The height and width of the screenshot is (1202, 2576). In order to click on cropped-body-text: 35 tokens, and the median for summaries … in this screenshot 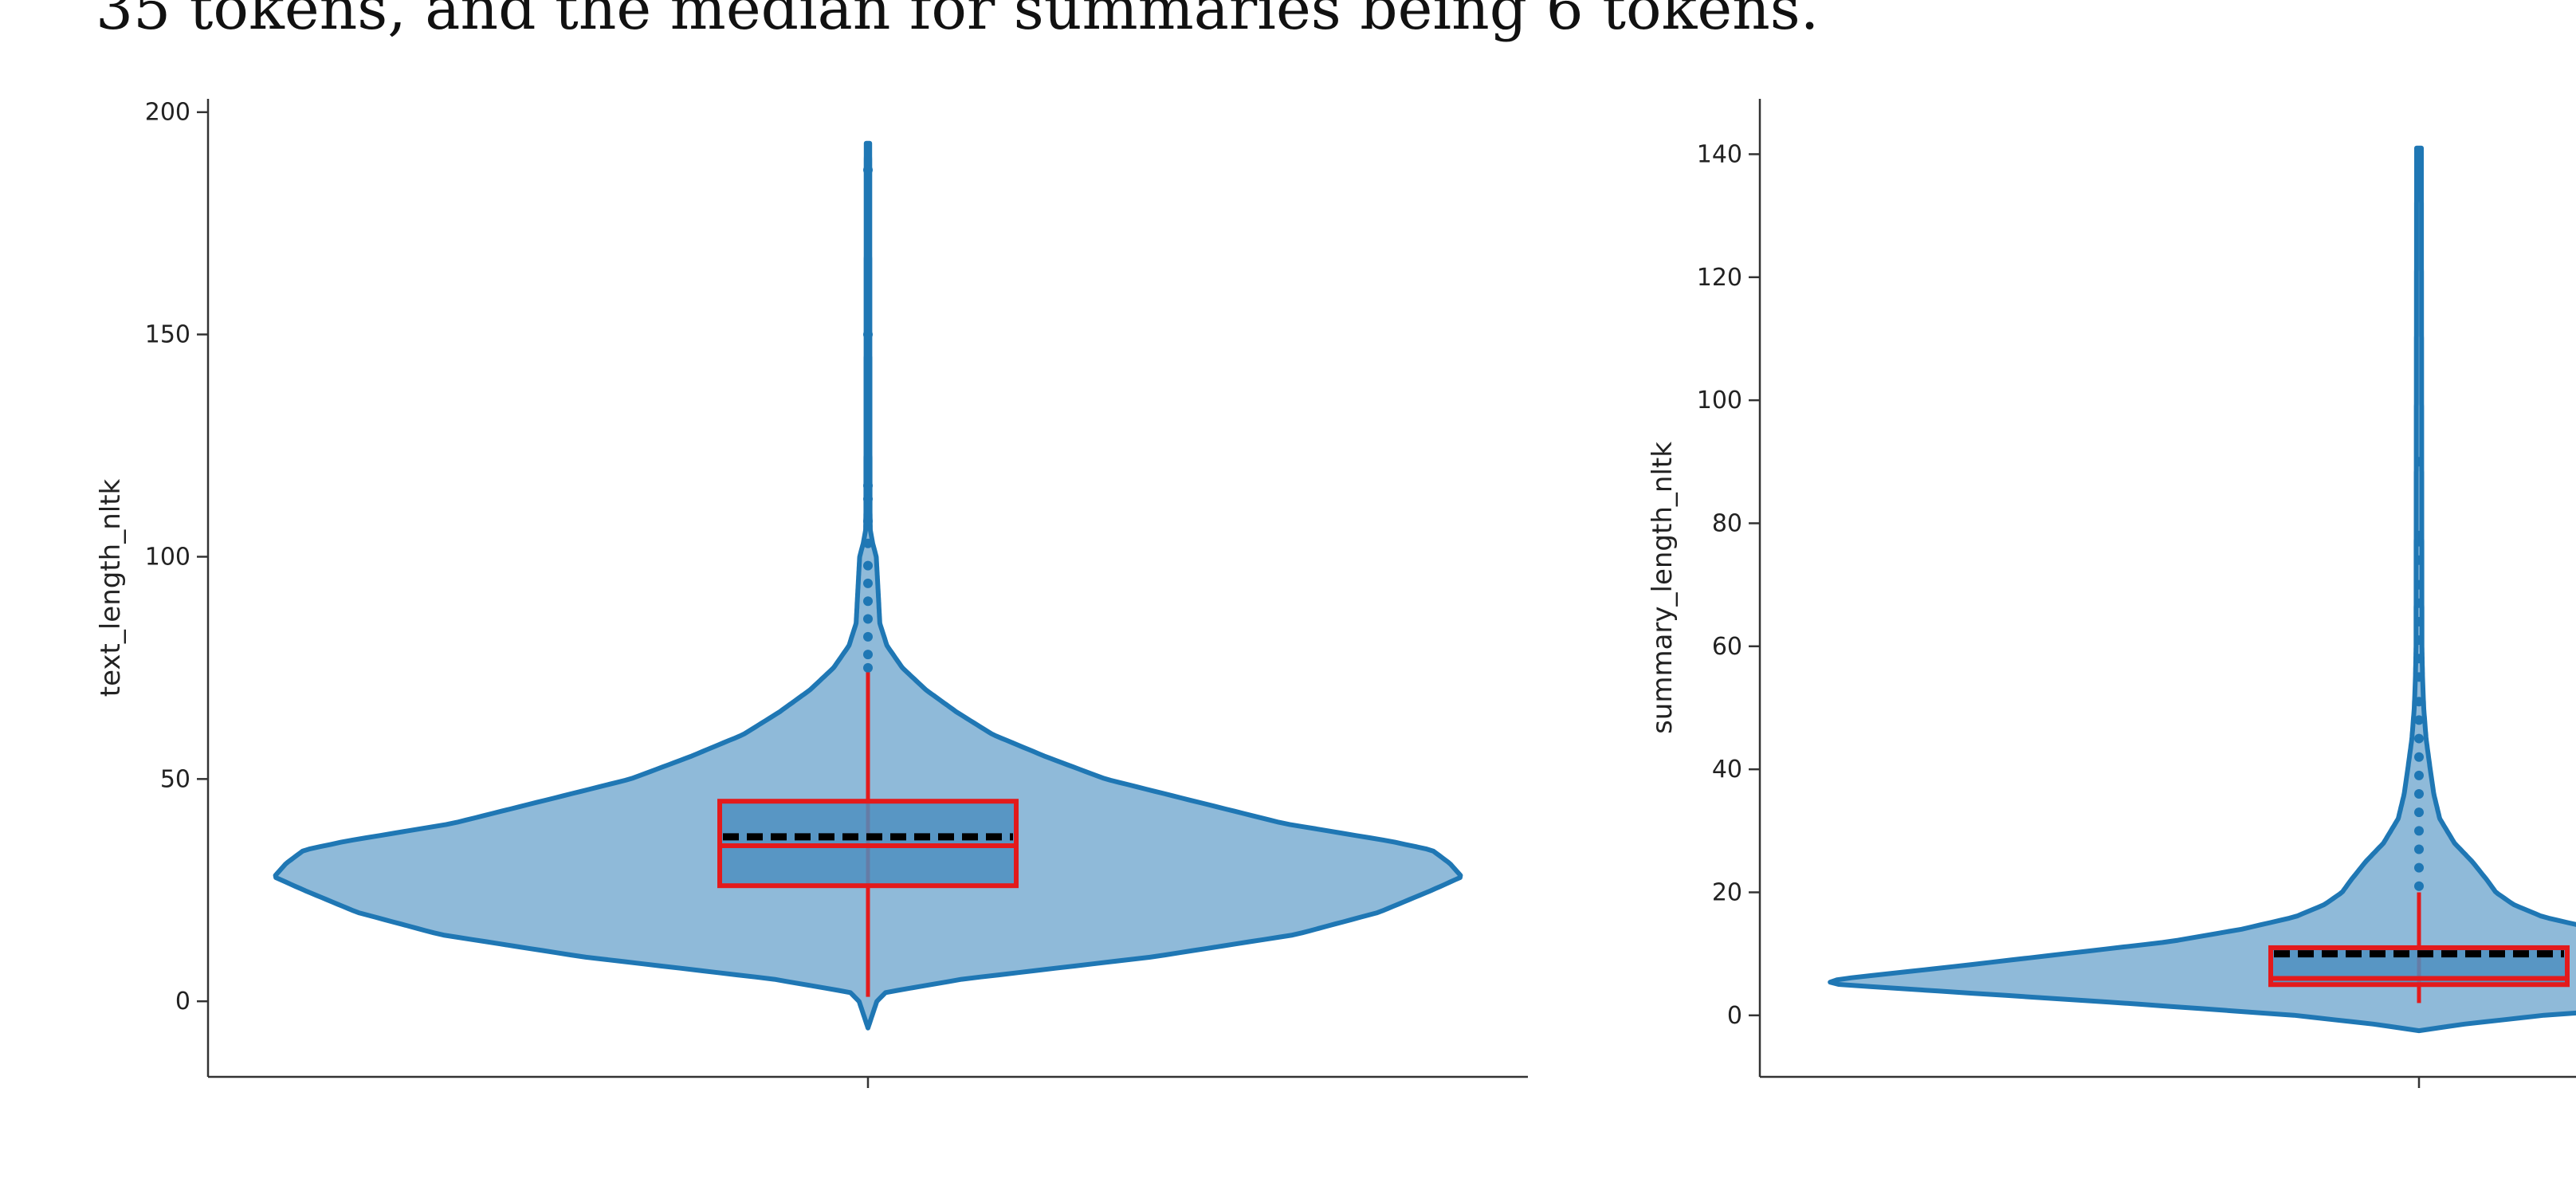, I will do `click(958, 21)`.